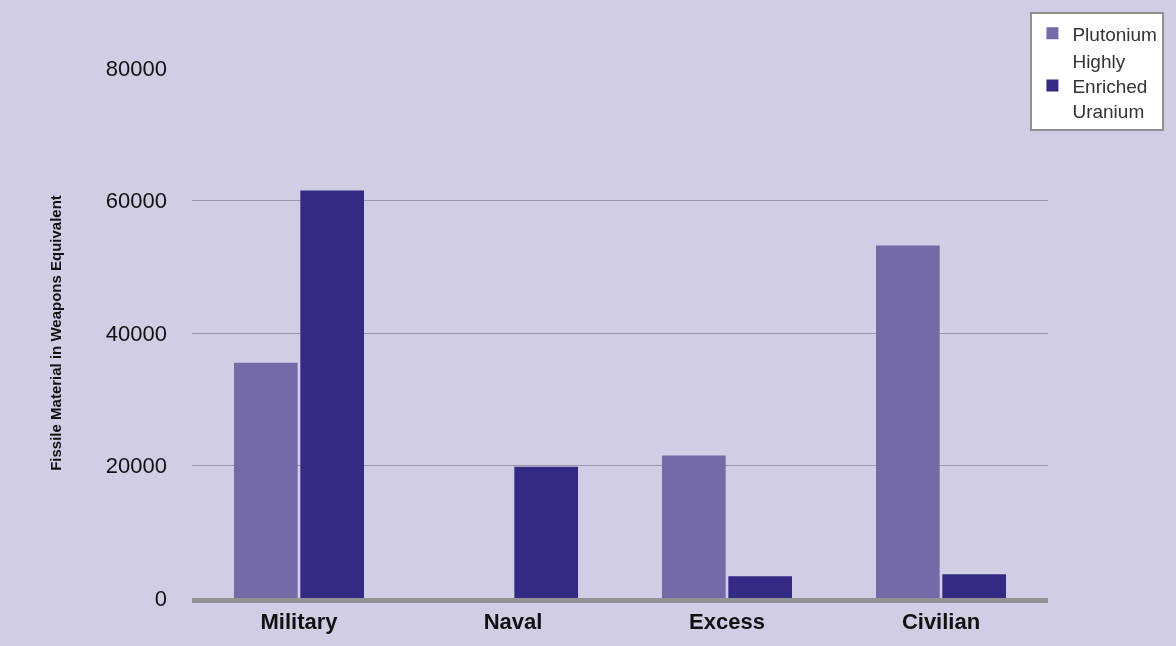 The height and width of the screenshot is (646, 1176). I want to click on legend-label: Plutonium, so click(1114, 34).